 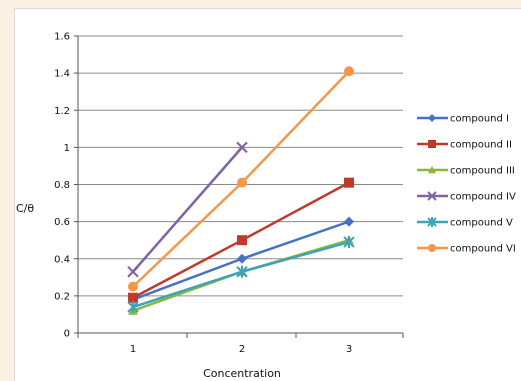 What do you see at coordinates (349, 349) in the screenshot?
I see `x-tick-label: 3` at bounding box center [349, 349].